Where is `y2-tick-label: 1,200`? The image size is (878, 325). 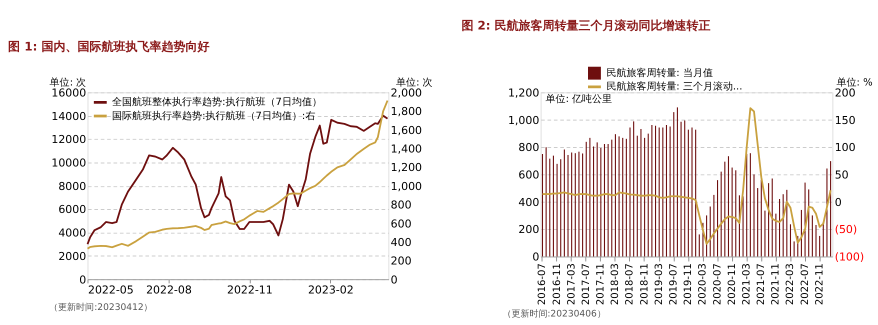 y2-tick-label: 1,200 is located at coordinates (406, 167).